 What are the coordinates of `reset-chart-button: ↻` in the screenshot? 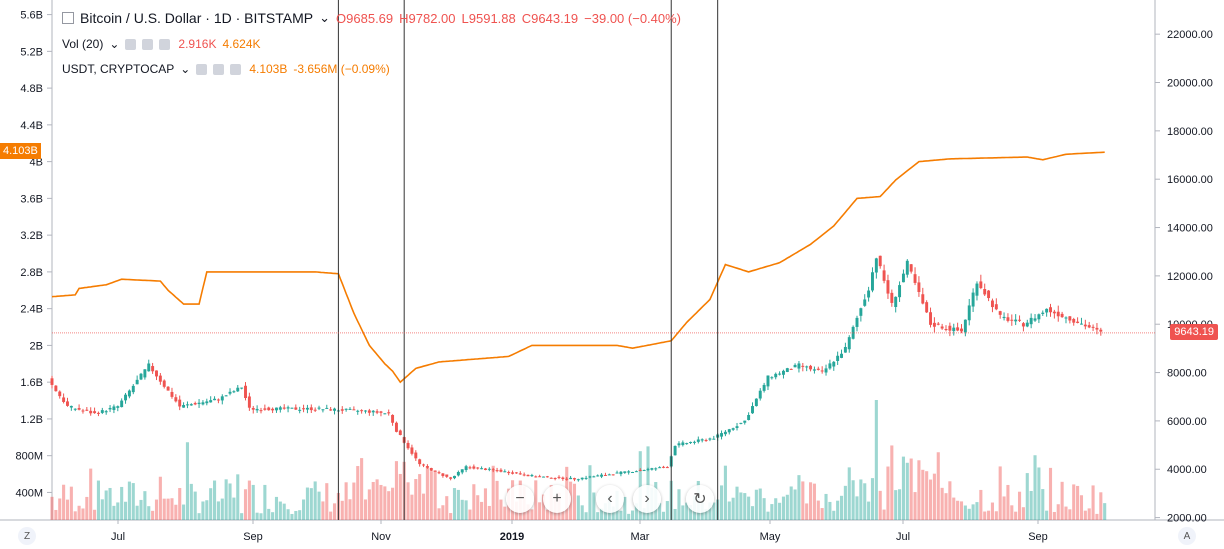 It's located at (700, 499).